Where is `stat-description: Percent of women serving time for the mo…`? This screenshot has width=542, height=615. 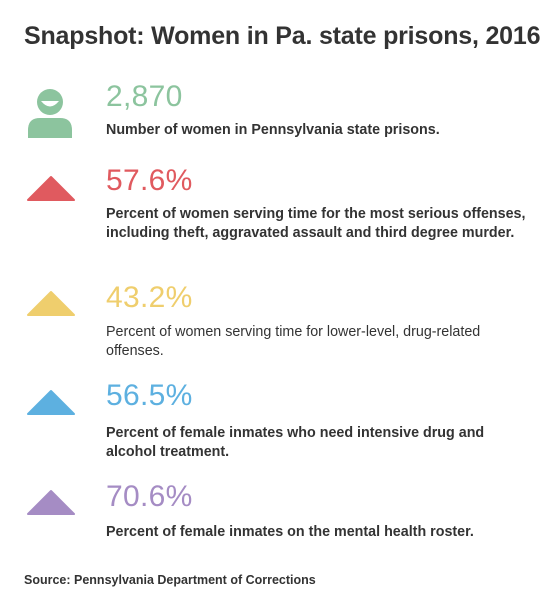 stat-description: Percent of women serving time for the mo… is located at coordinates (316, 223).